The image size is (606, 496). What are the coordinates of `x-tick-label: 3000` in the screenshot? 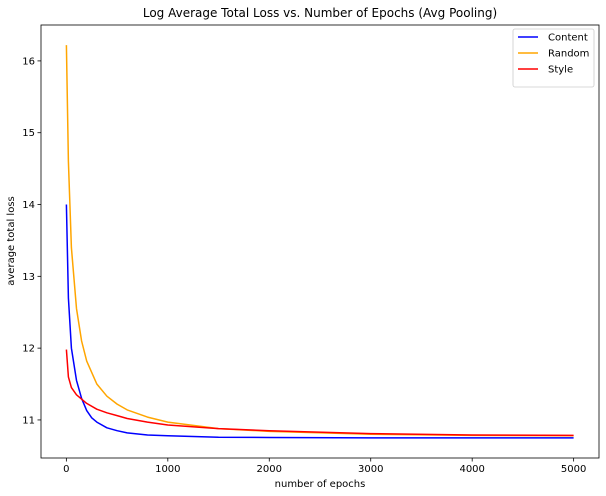 It's located at (370, 469).